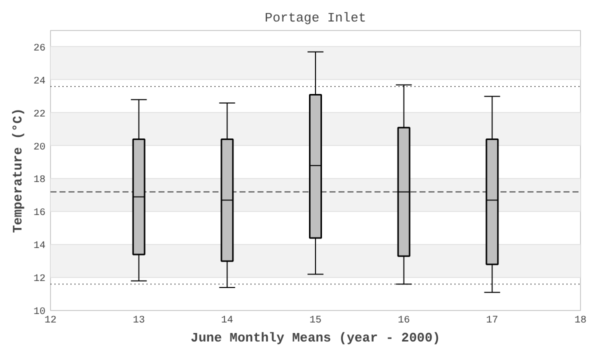 The height and width of the screenshot is (360, 600). I want to click on chart-title: Portage Inlet, so click(315, 18).